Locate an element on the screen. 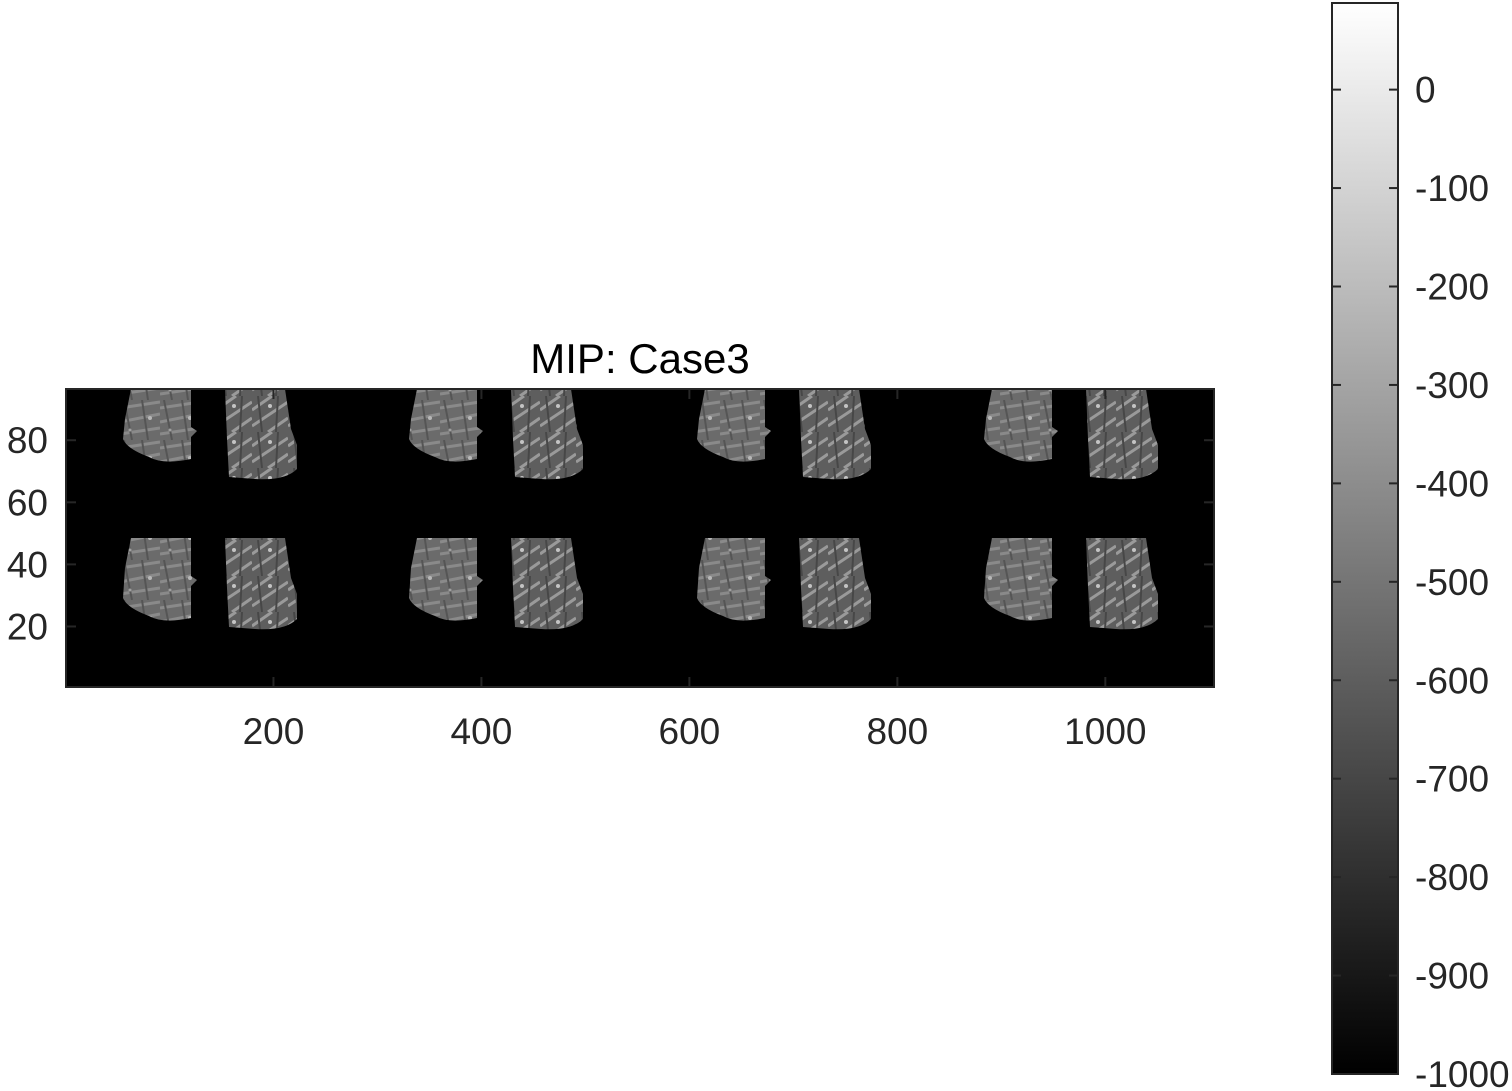  x-tick-label: 1000 is located at coordinates (1105, 731).